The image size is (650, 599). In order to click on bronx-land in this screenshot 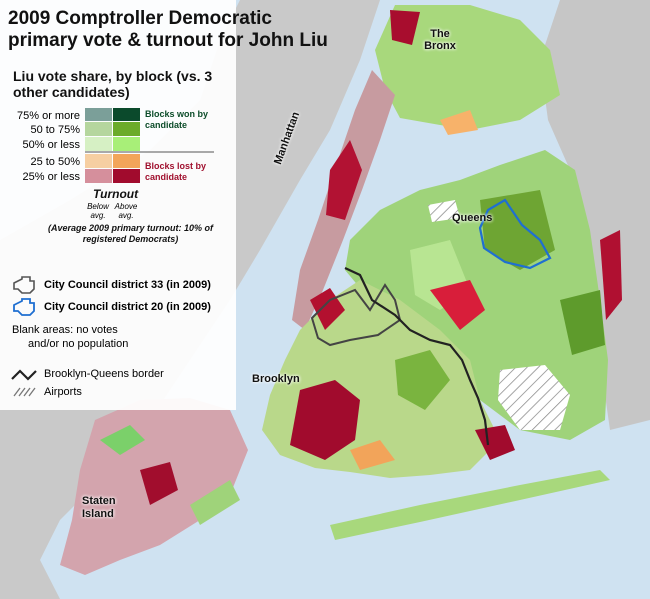, I will do `click(467, 67)`.